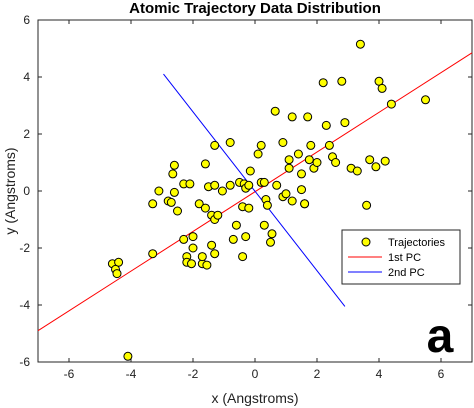 This screenshot has height=408, width=474. I want to click on x-tick-label: -2, so click(193, 374).